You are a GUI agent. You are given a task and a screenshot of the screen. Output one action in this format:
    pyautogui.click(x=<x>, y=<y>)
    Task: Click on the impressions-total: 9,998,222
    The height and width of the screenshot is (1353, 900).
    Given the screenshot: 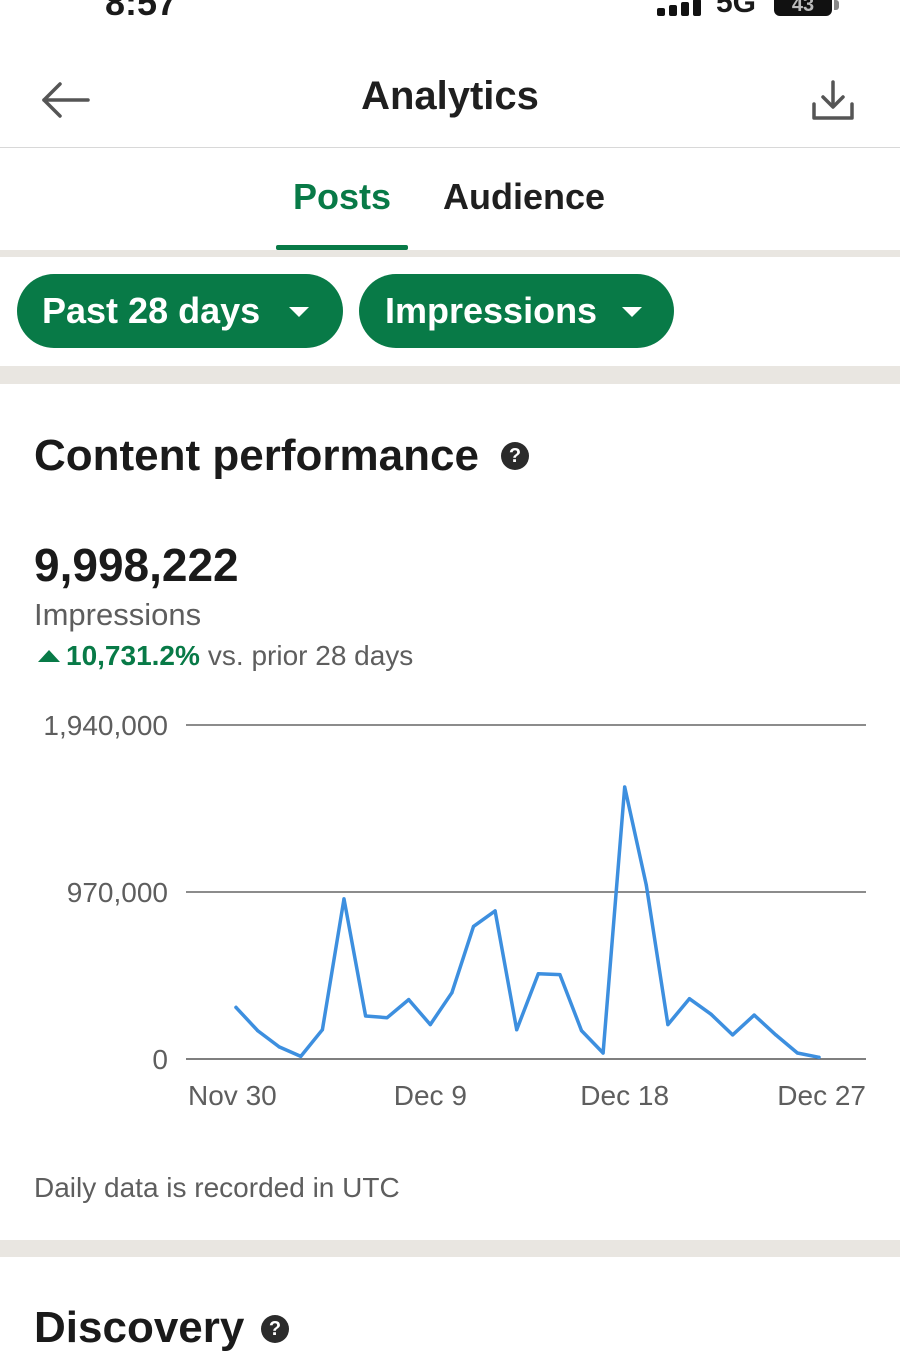 What is the action you would take?
    pyautogui.click(x=136, y=565)
    